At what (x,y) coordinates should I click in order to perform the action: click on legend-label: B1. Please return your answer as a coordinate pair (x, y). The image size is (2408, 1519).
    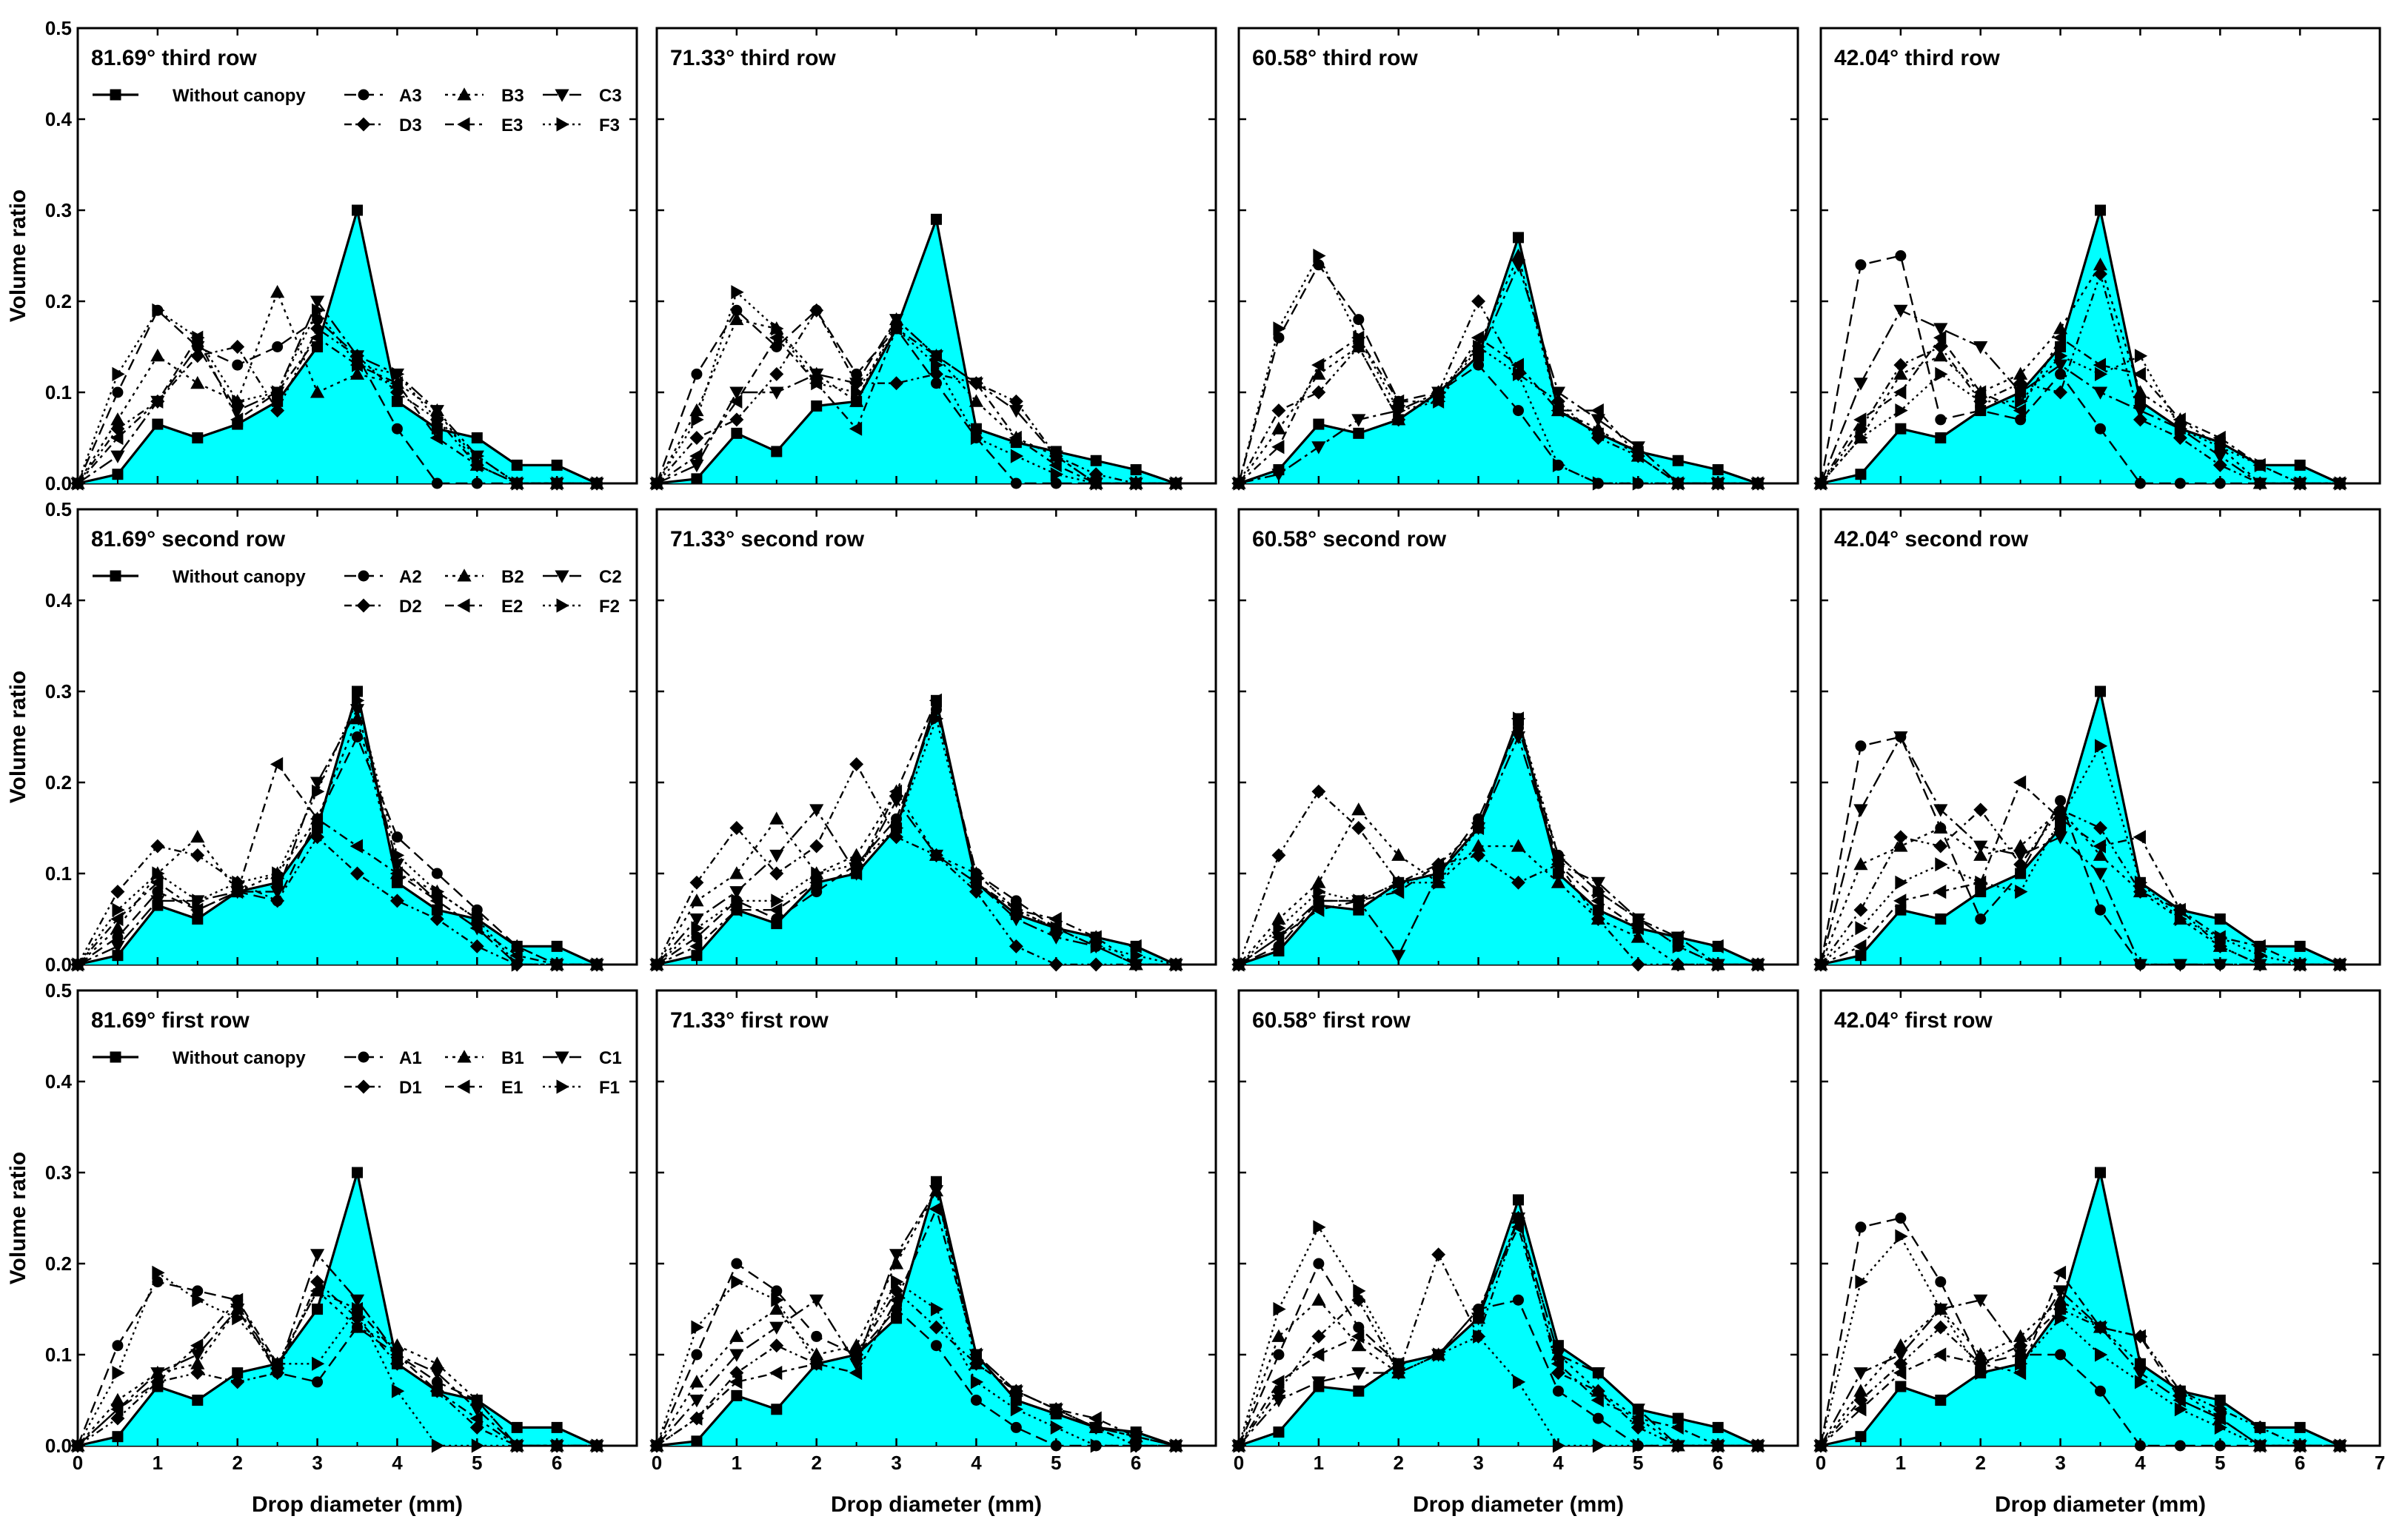
    Looking at the image, I should click on (512, 1058).